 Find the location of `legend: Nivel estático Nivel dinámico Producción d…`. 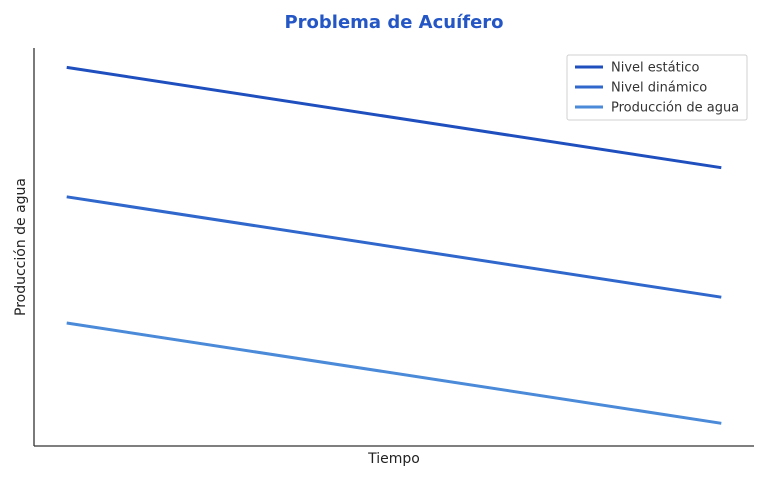

legend: Nivel estático Nivel dinámico Producción d… is located at coordinates (657, 87).